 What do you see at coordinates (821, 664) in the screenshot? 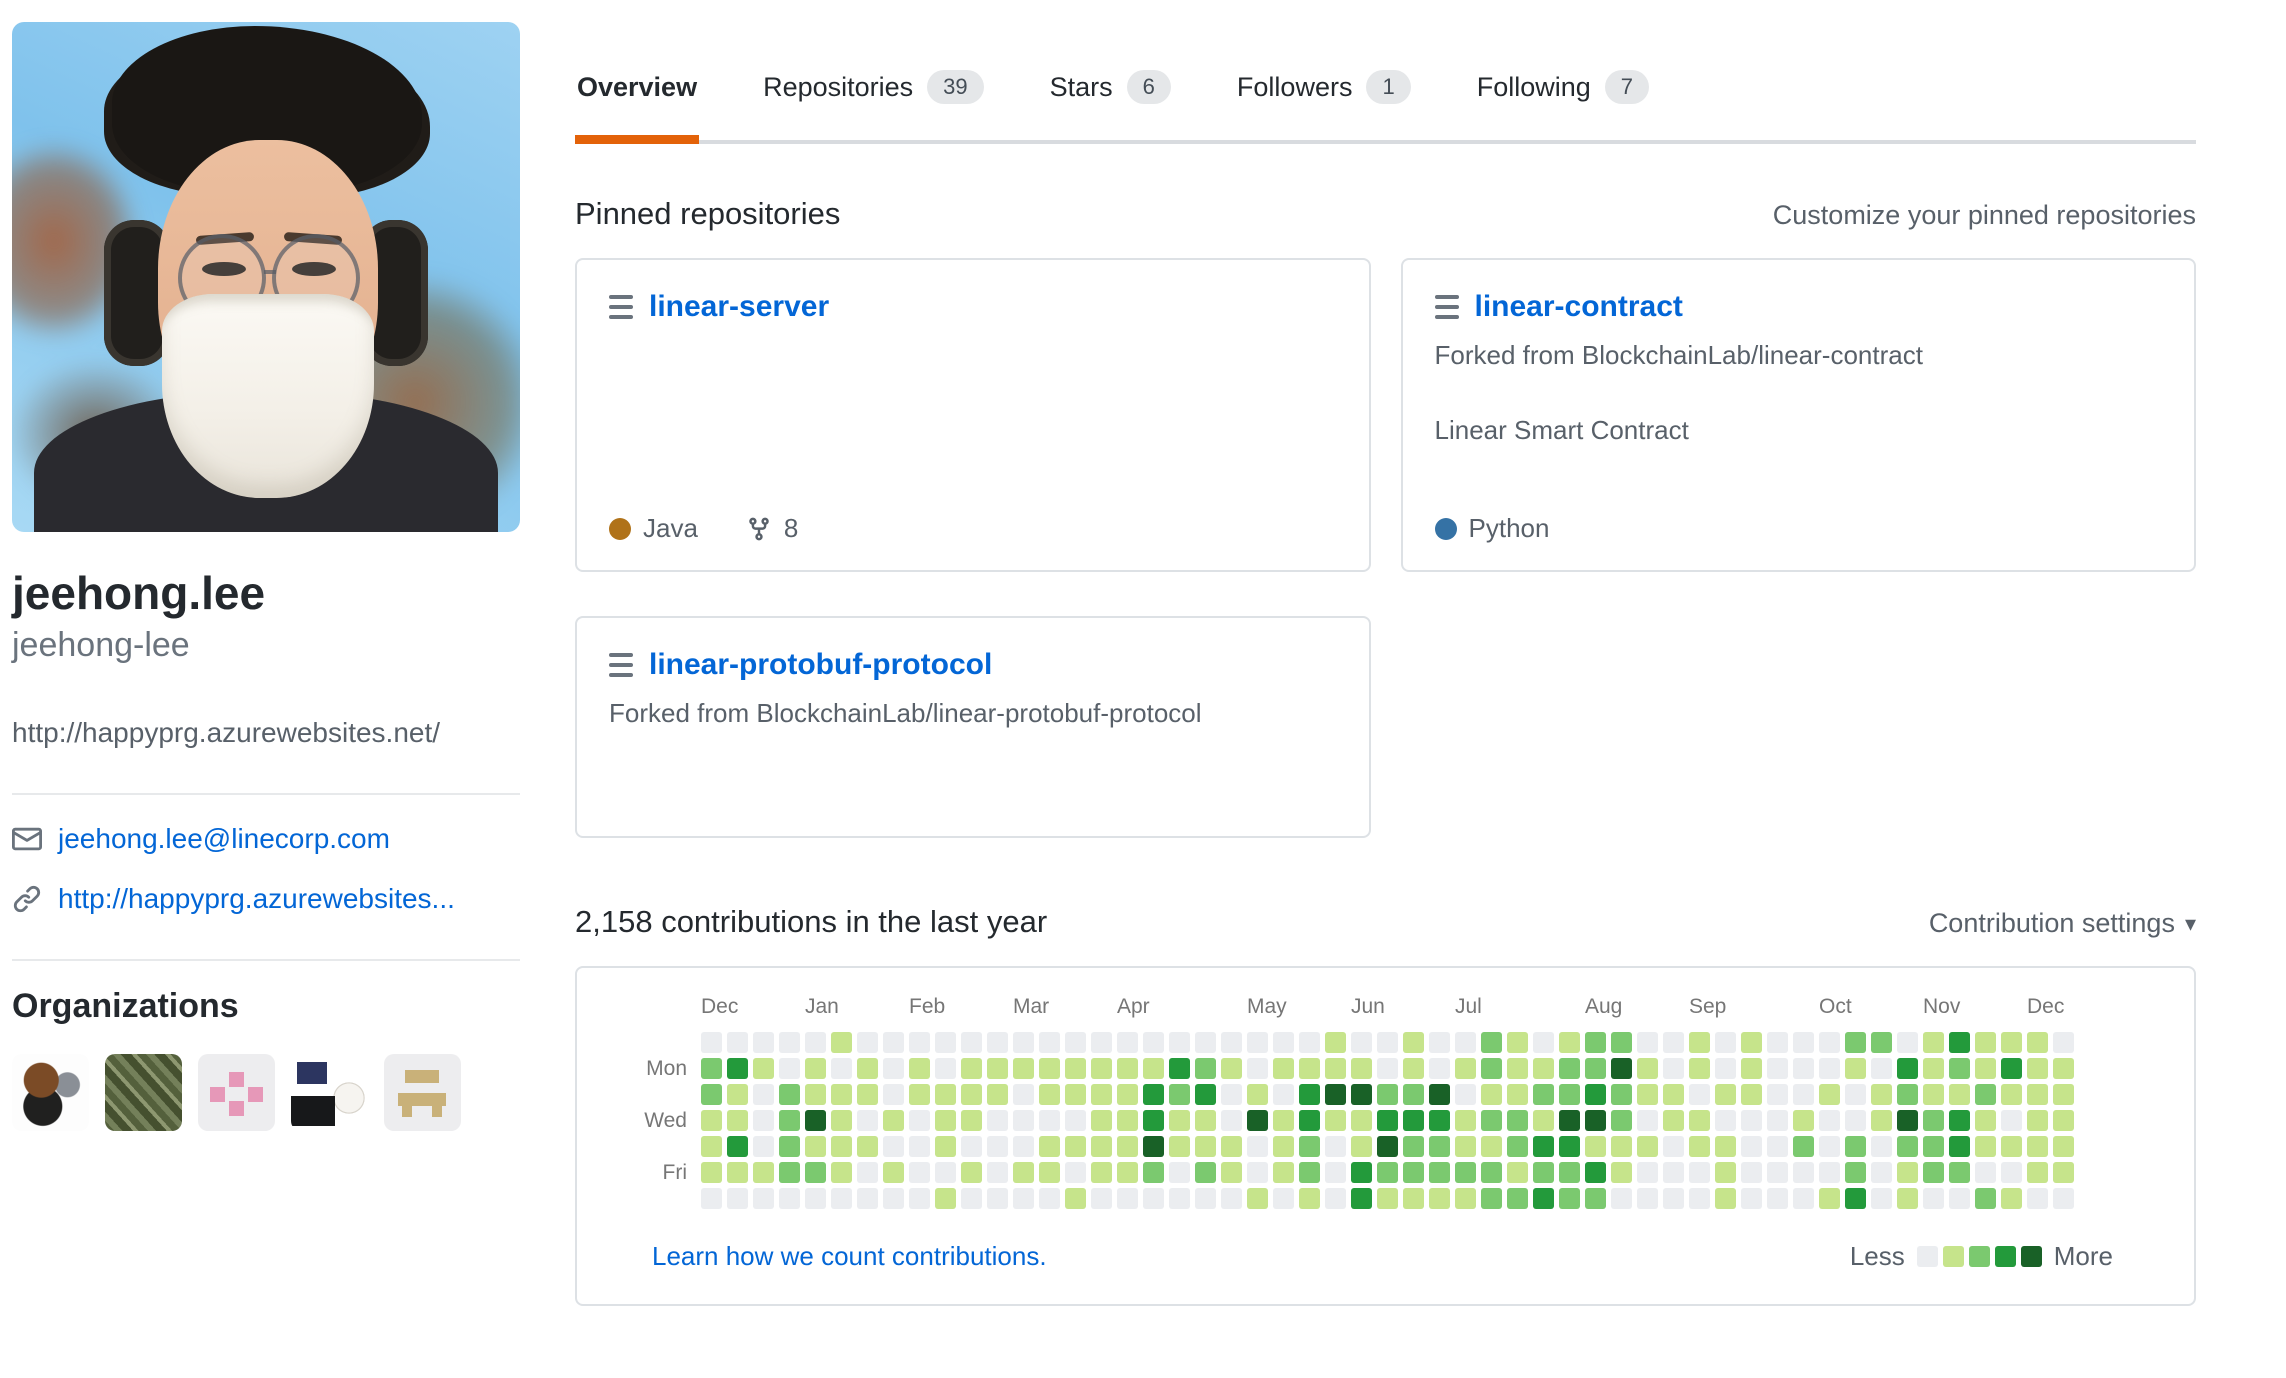
I see `repo-link-linear-protobuf-protocol: linear-protobuf-protocol` at bounding box center [821, 664].